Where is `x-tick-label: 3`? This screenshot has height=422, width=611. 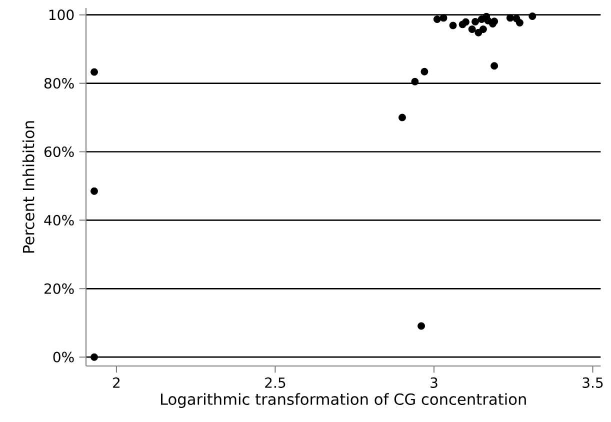 x-tick-label: 3 is located at coordinates (434, 382).